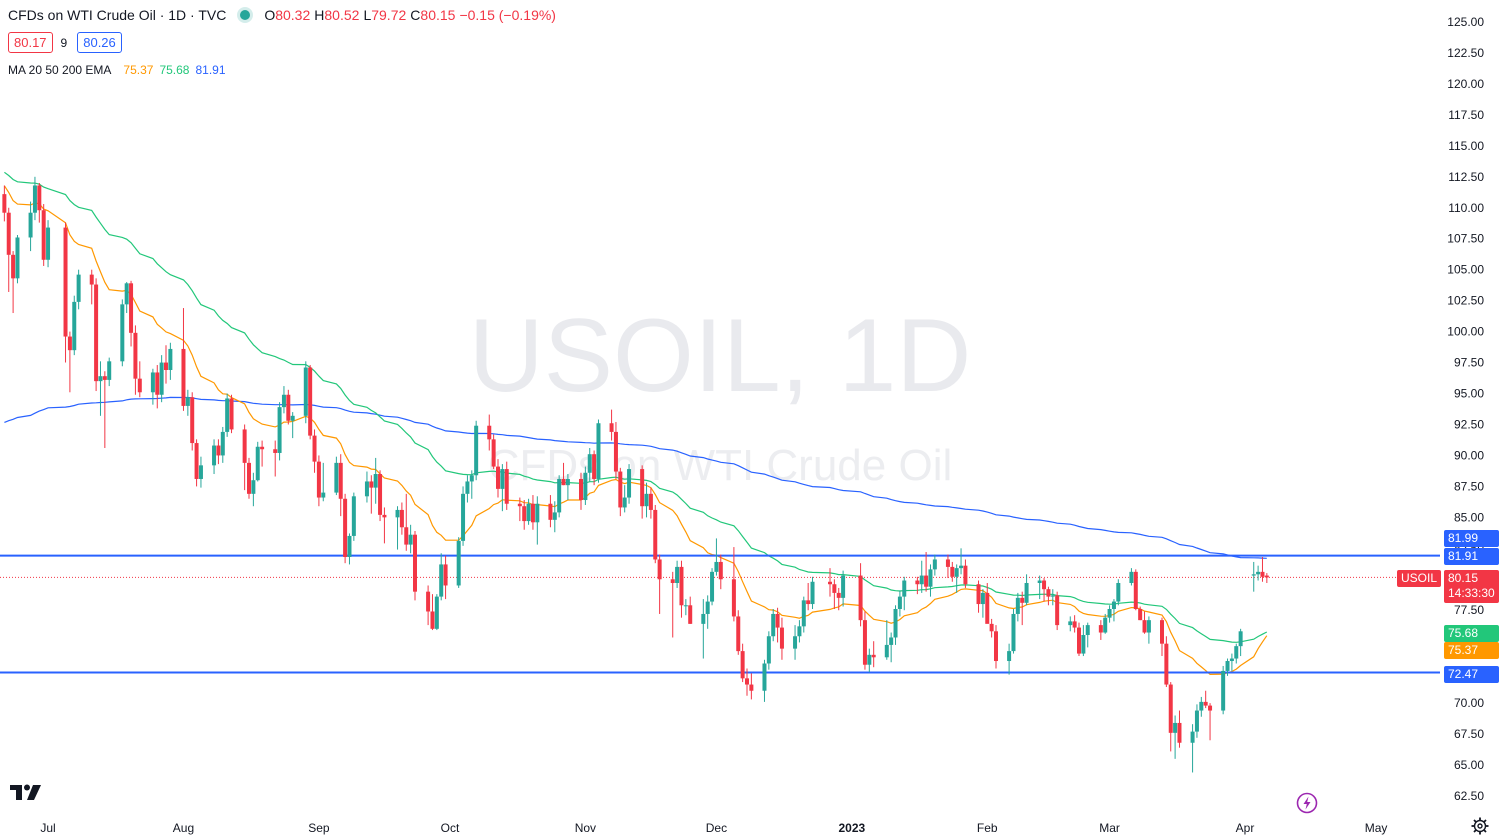  I want to click on symbol-title: CFDs on WTI Crude Oil · 1D · TVC, so click(117, 15).